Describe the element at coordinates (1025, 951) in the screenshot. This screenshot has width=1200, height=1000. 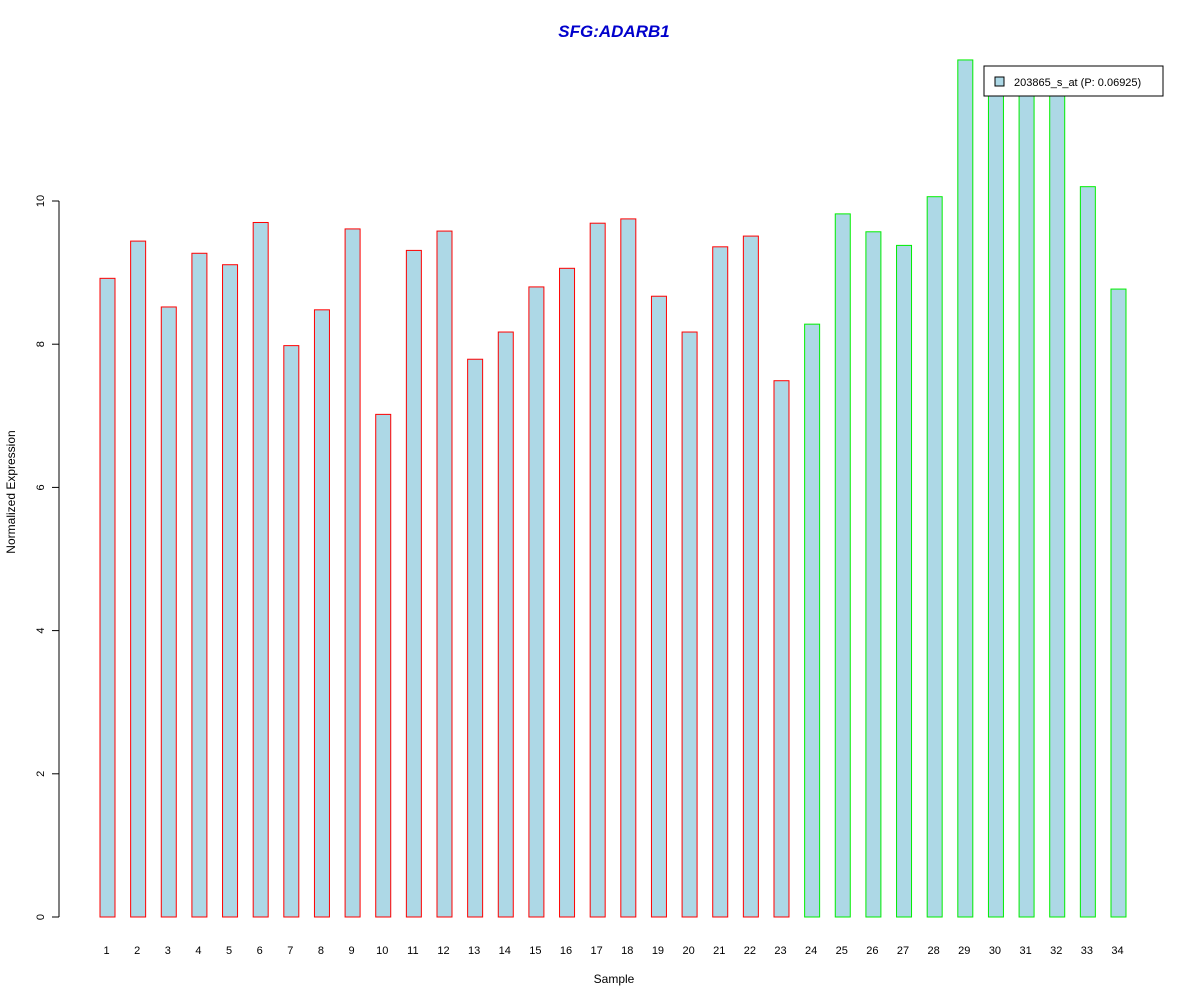
I see `x-tick-label: 31` at that location.